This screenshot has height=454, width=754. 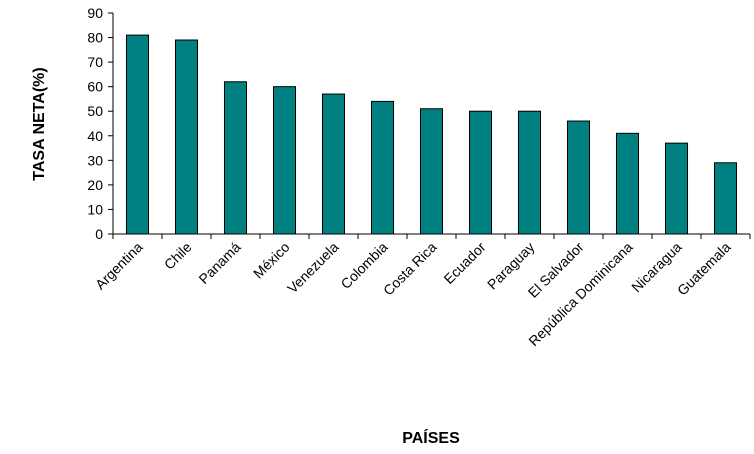 I want to click on bar-costa-rica, so click(x=431, y=171).